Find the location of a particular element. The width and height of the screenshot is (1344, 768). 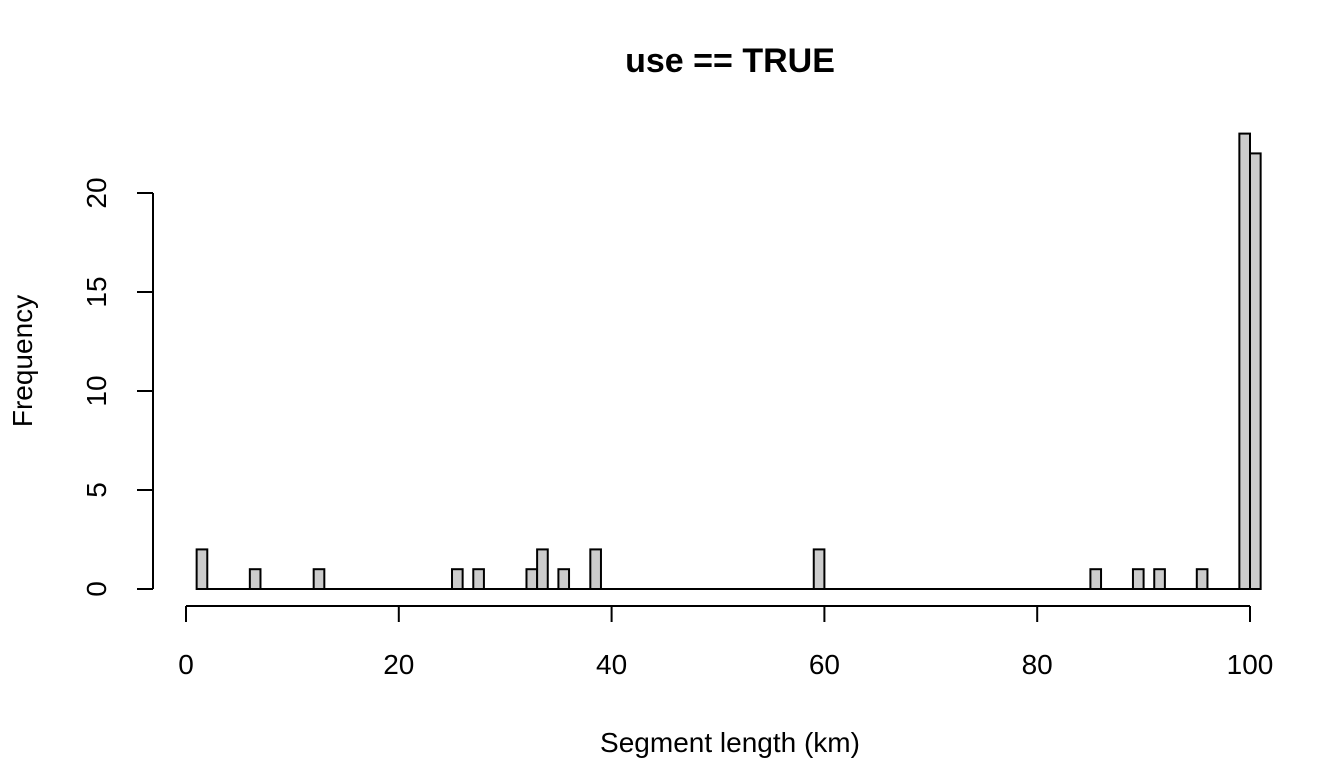

x-tick-label: 80 is located at coordinates (1037, 664).